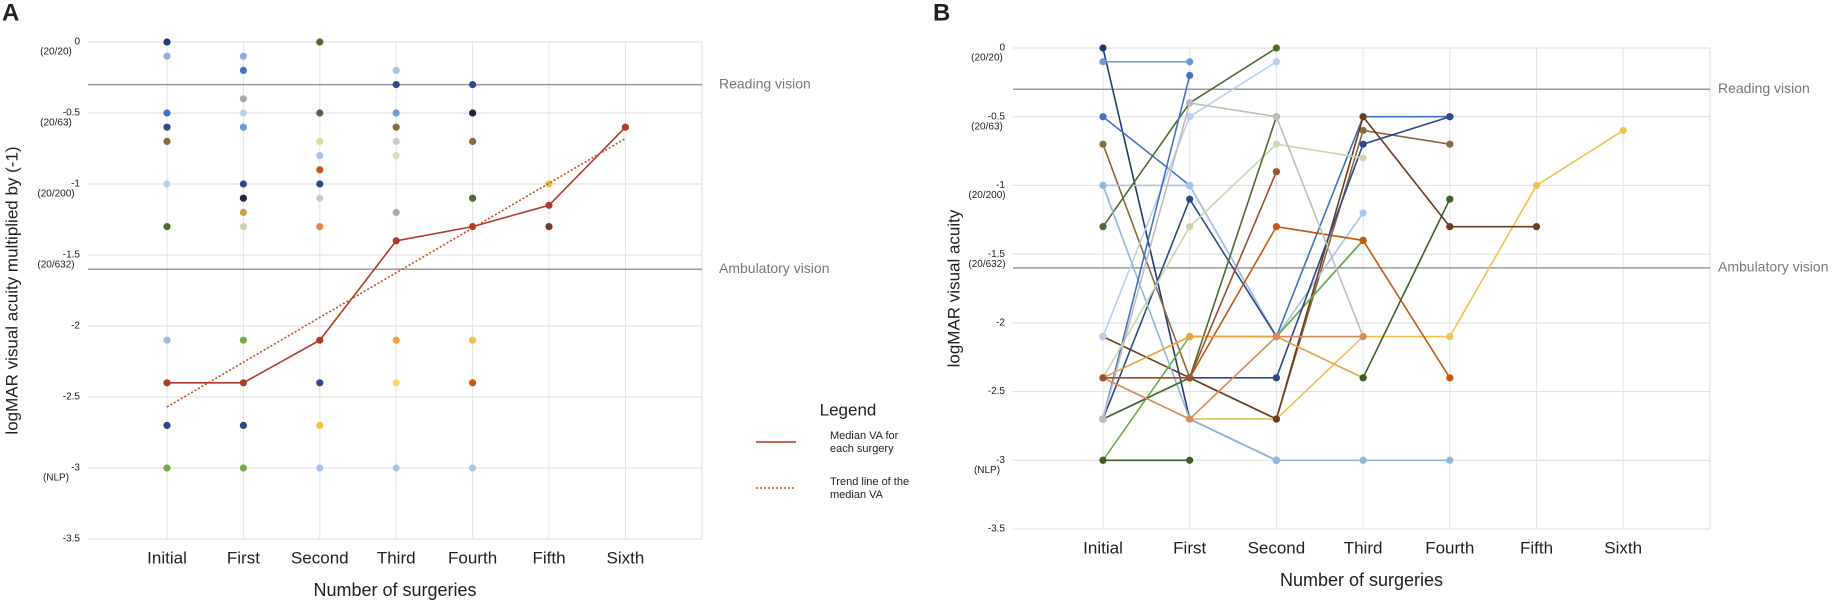  I want to click on snellen-label: (20/200), so click(986, 195).